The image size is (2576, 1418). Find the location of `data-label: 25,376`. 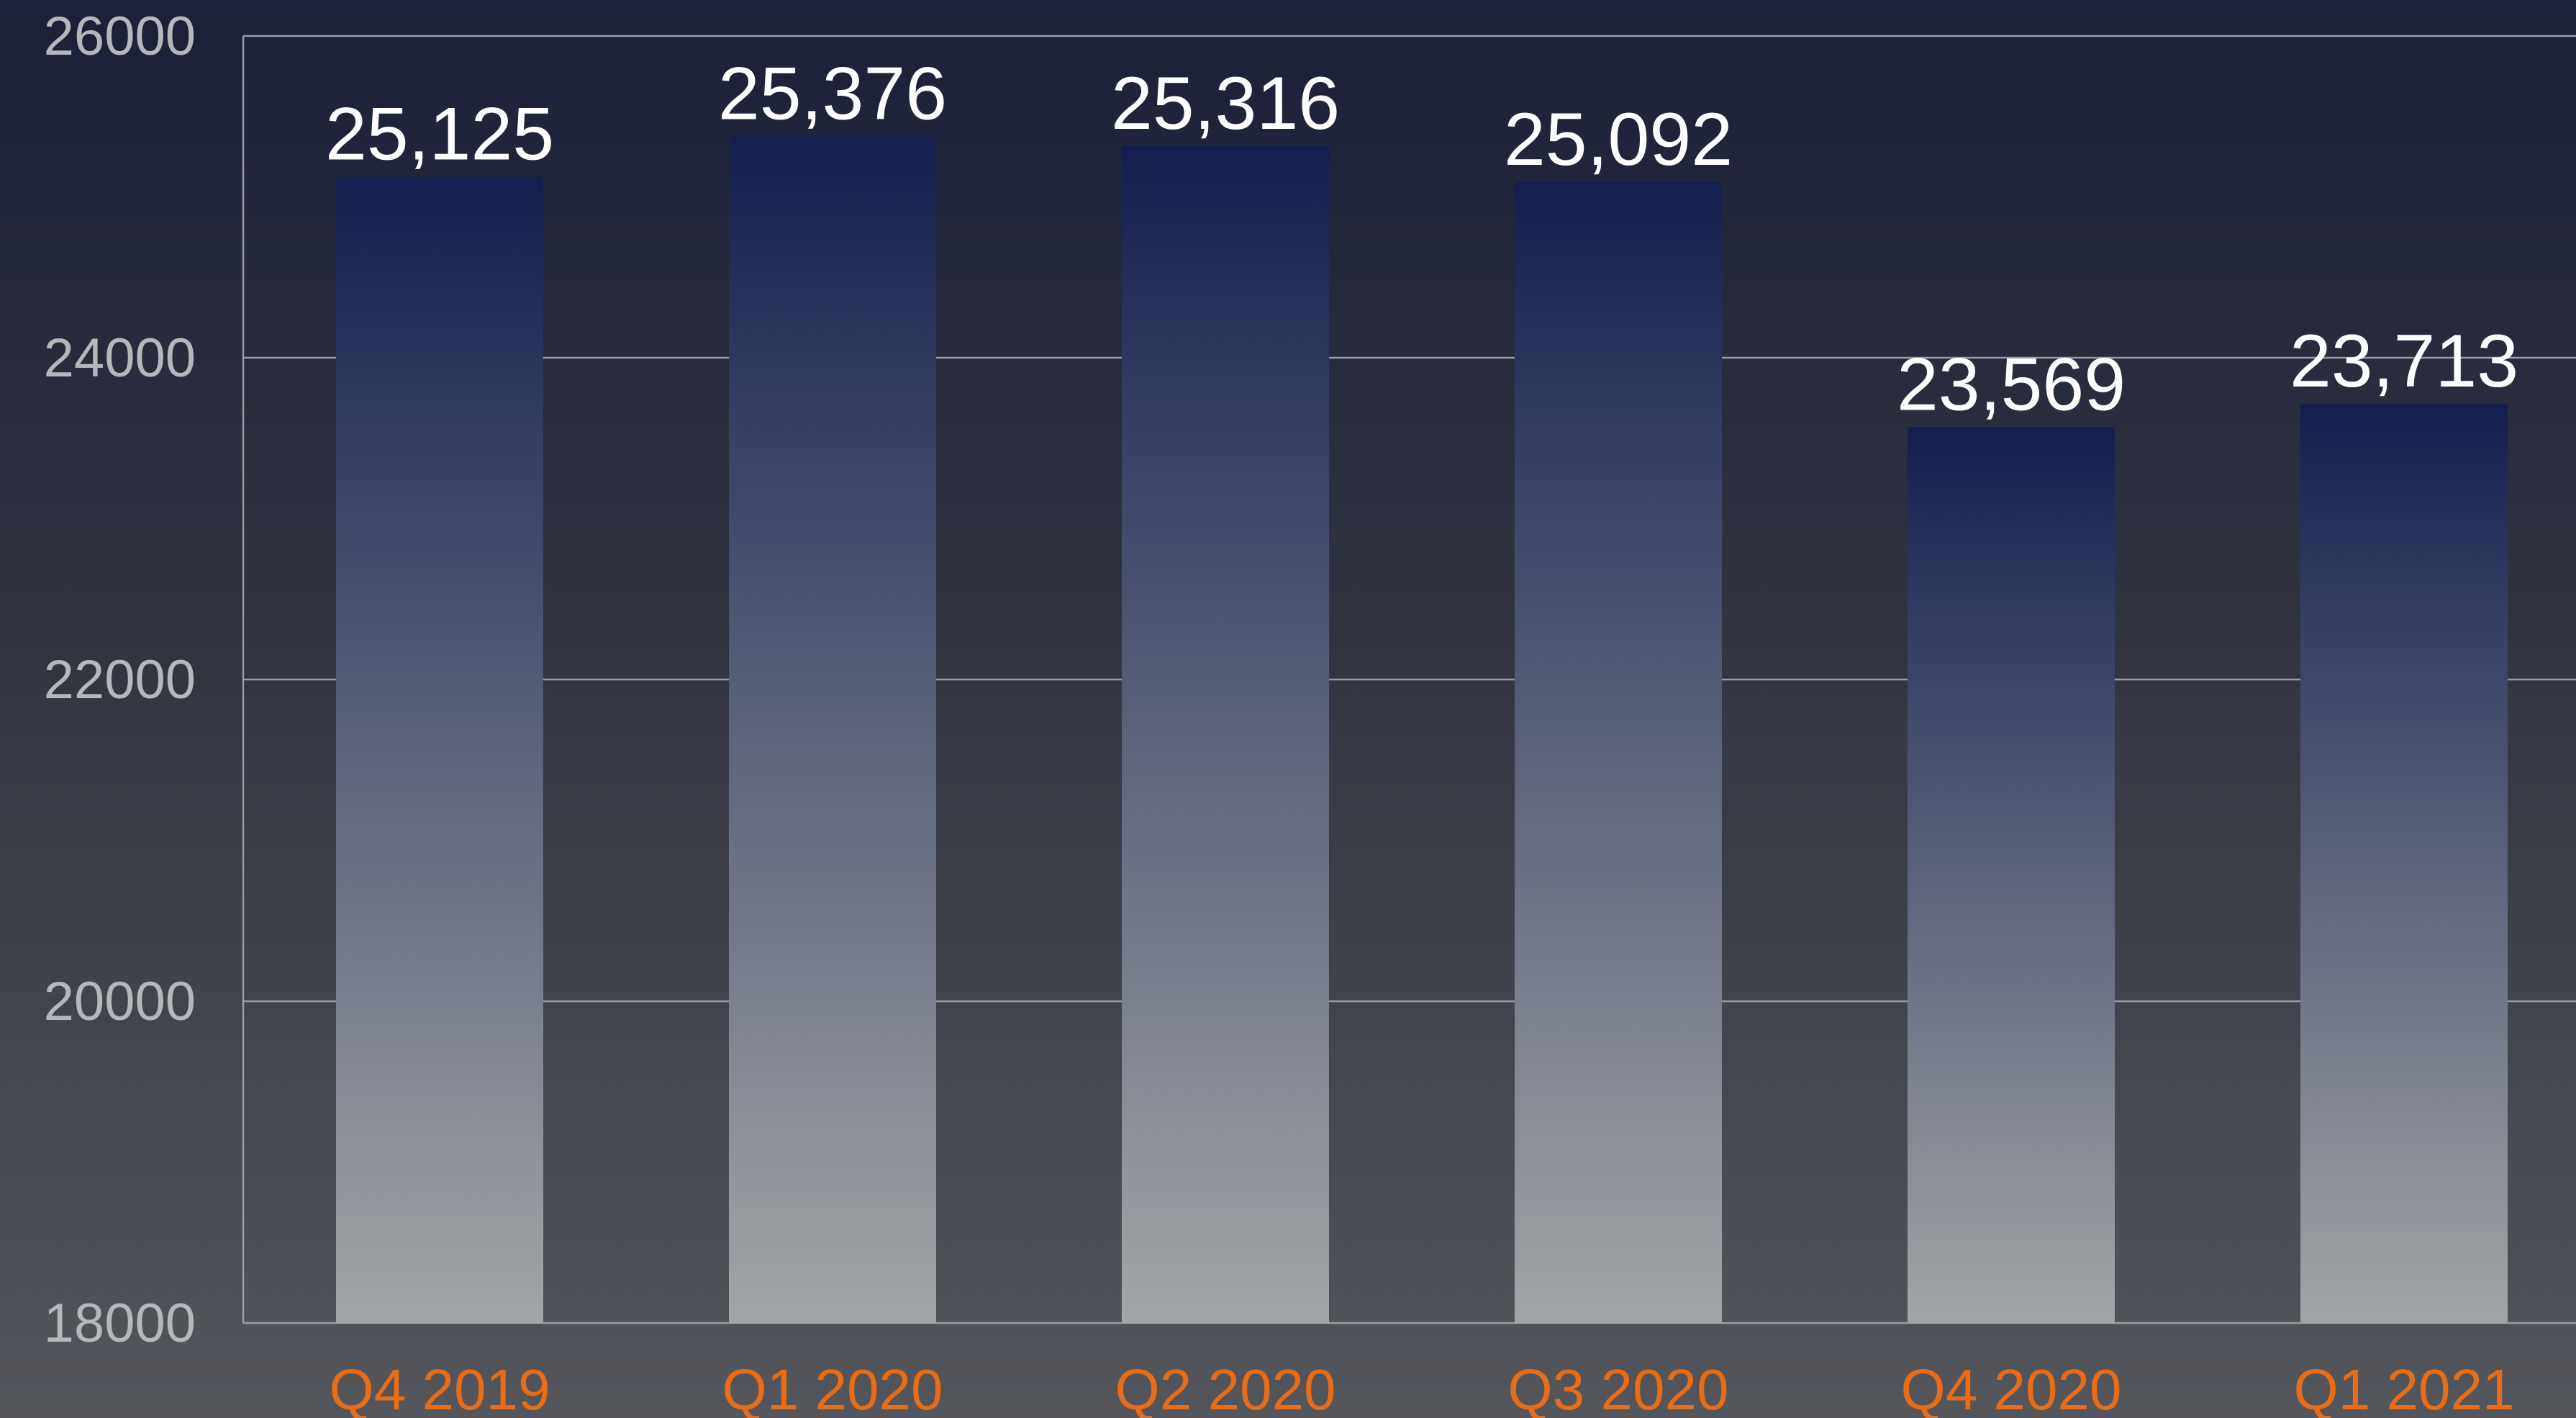

data-label: 25,376 is located at coordinates (833, 93).